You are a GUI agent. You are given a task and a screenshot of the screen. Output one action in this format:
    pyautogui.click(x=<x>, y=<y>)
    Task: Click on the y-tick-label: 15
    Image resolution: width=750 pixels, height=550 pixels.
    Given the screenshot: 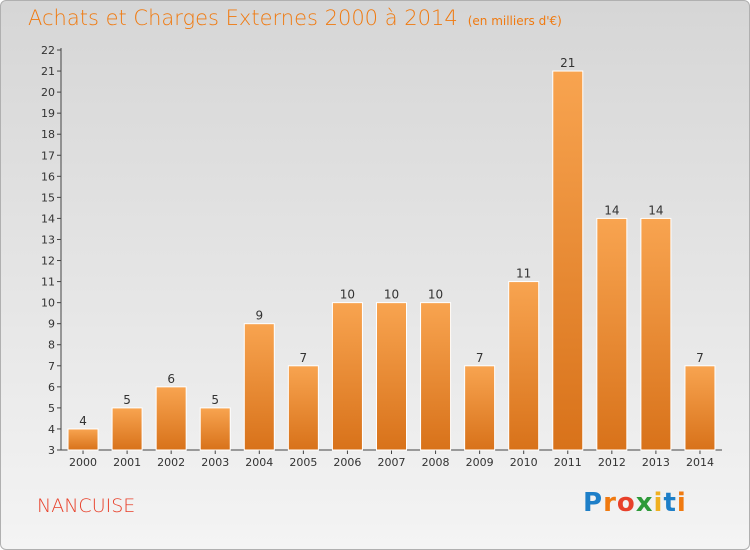 What is the action you would take?
    pyautogui.click(x=48, y=197)
    